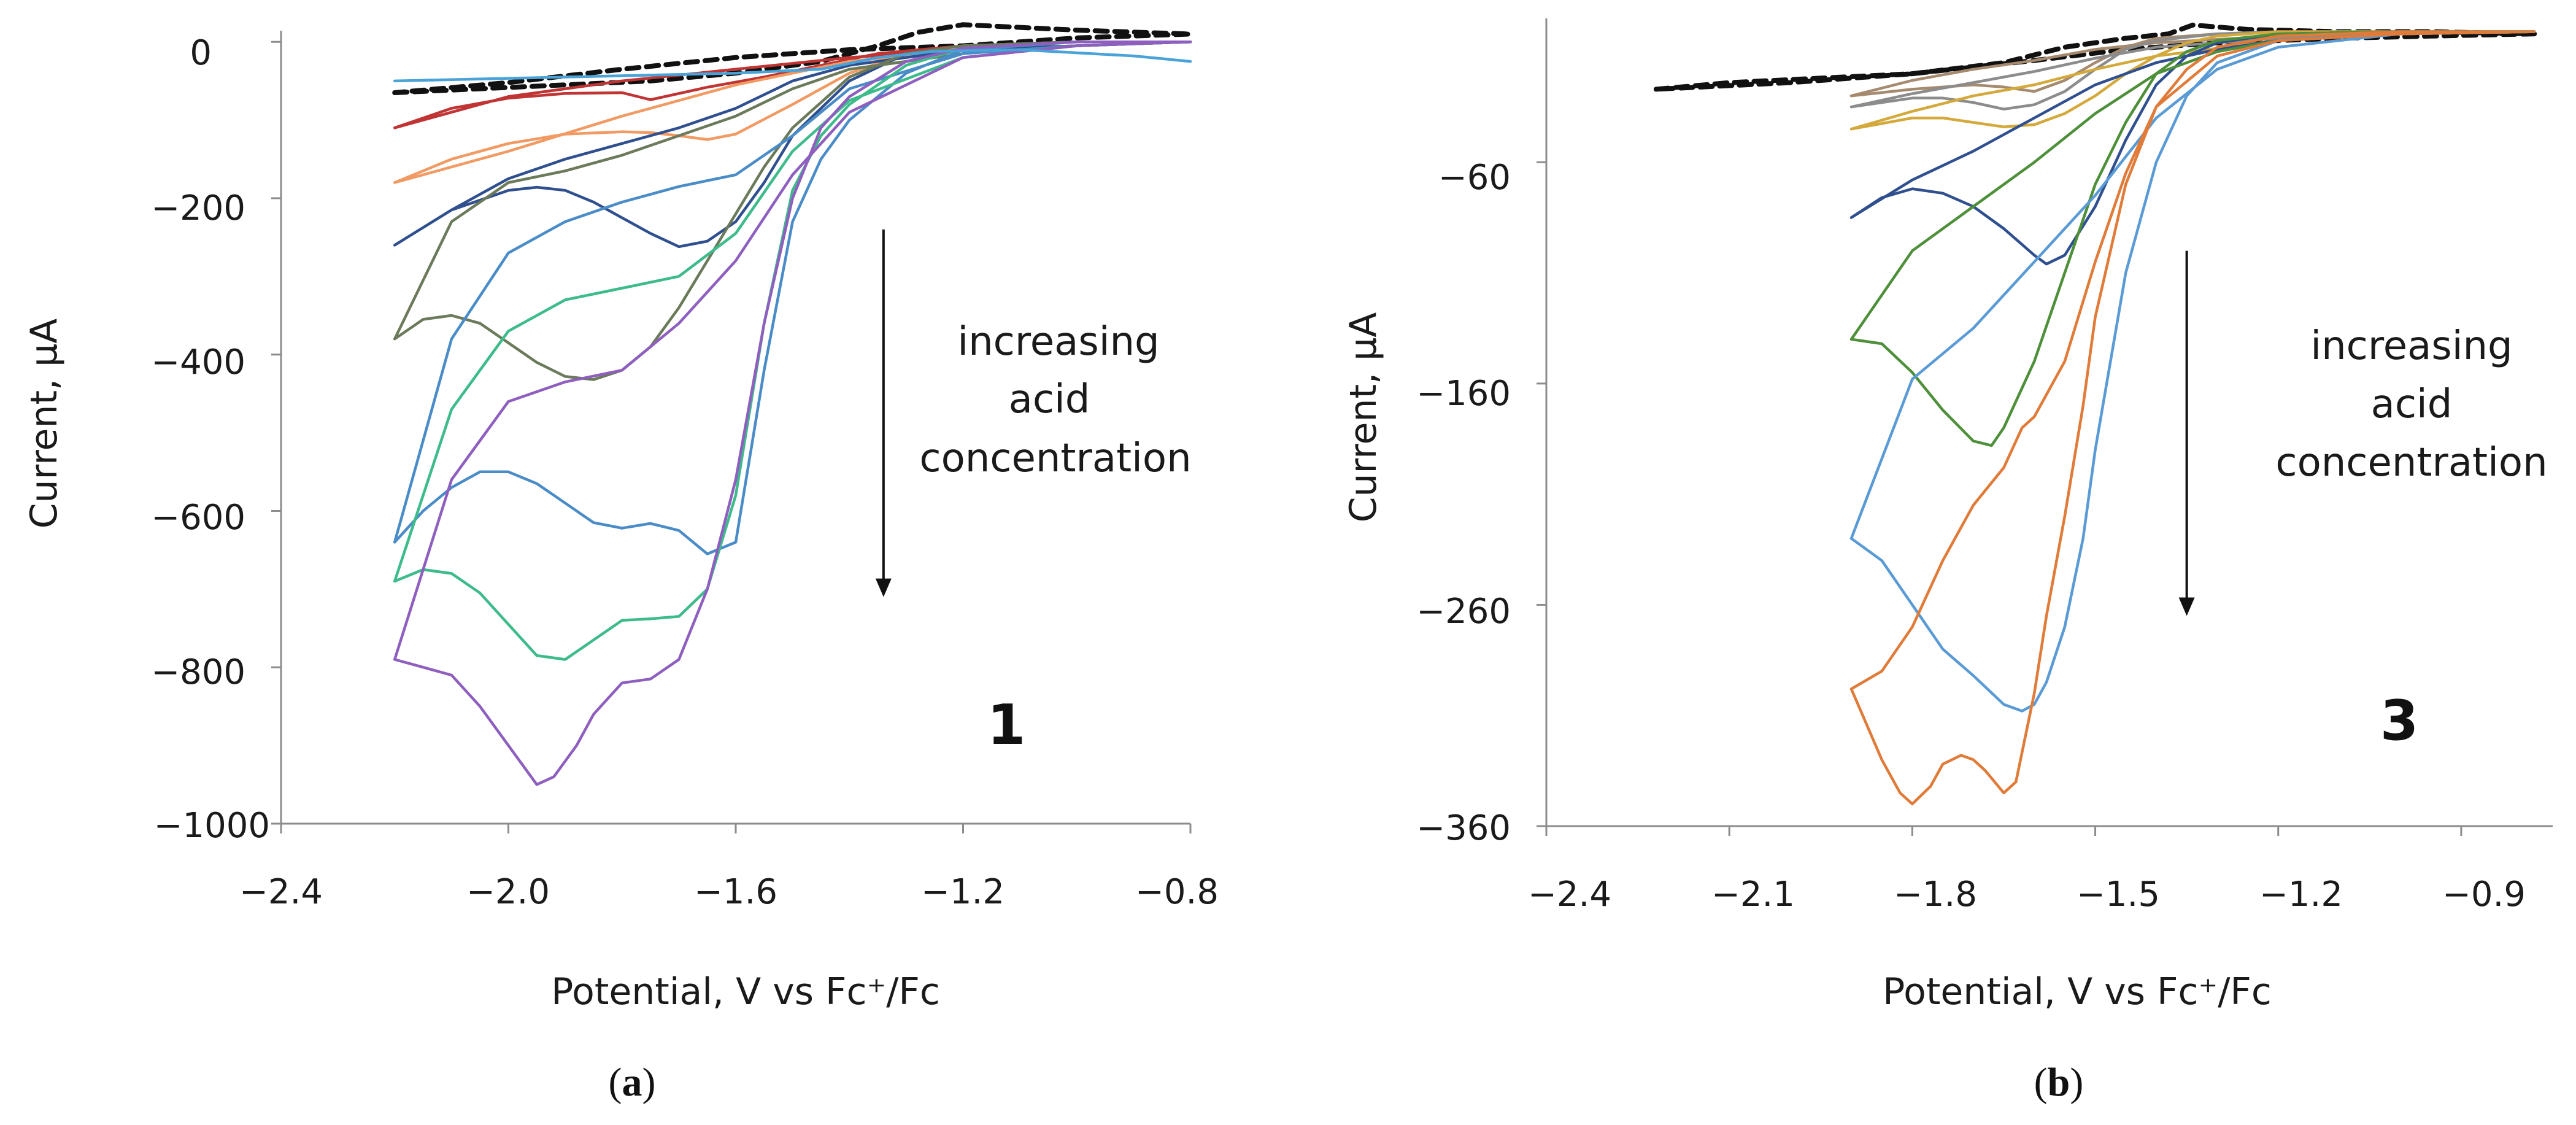 This screenshot has height=1125, width=2576. What do you see at coordinates (201, 53) in the screenshot?
I see `panel-a-ytick-0: 0` at bounding box center [201, 53].